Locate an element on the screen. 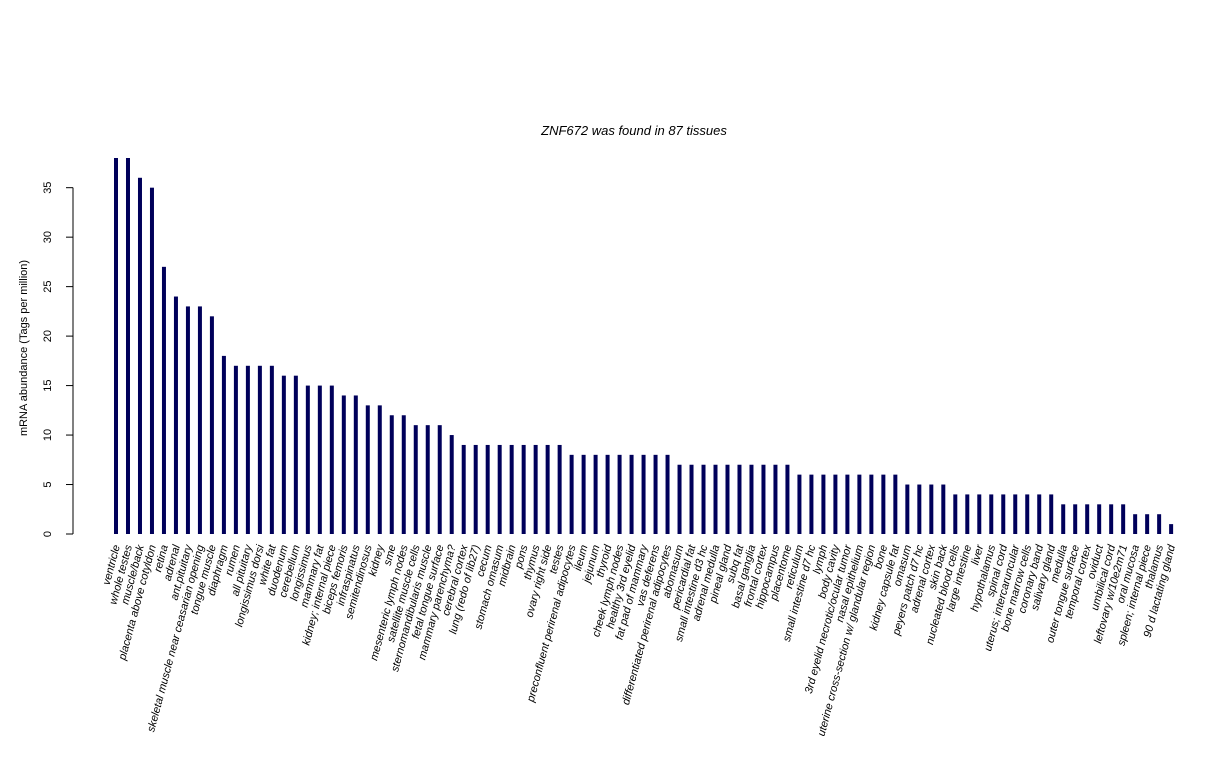 This screenshot has width=1224, height=768. chart-title: ZNF672 was found in 87 tissues is located at coordinates (633, 130).